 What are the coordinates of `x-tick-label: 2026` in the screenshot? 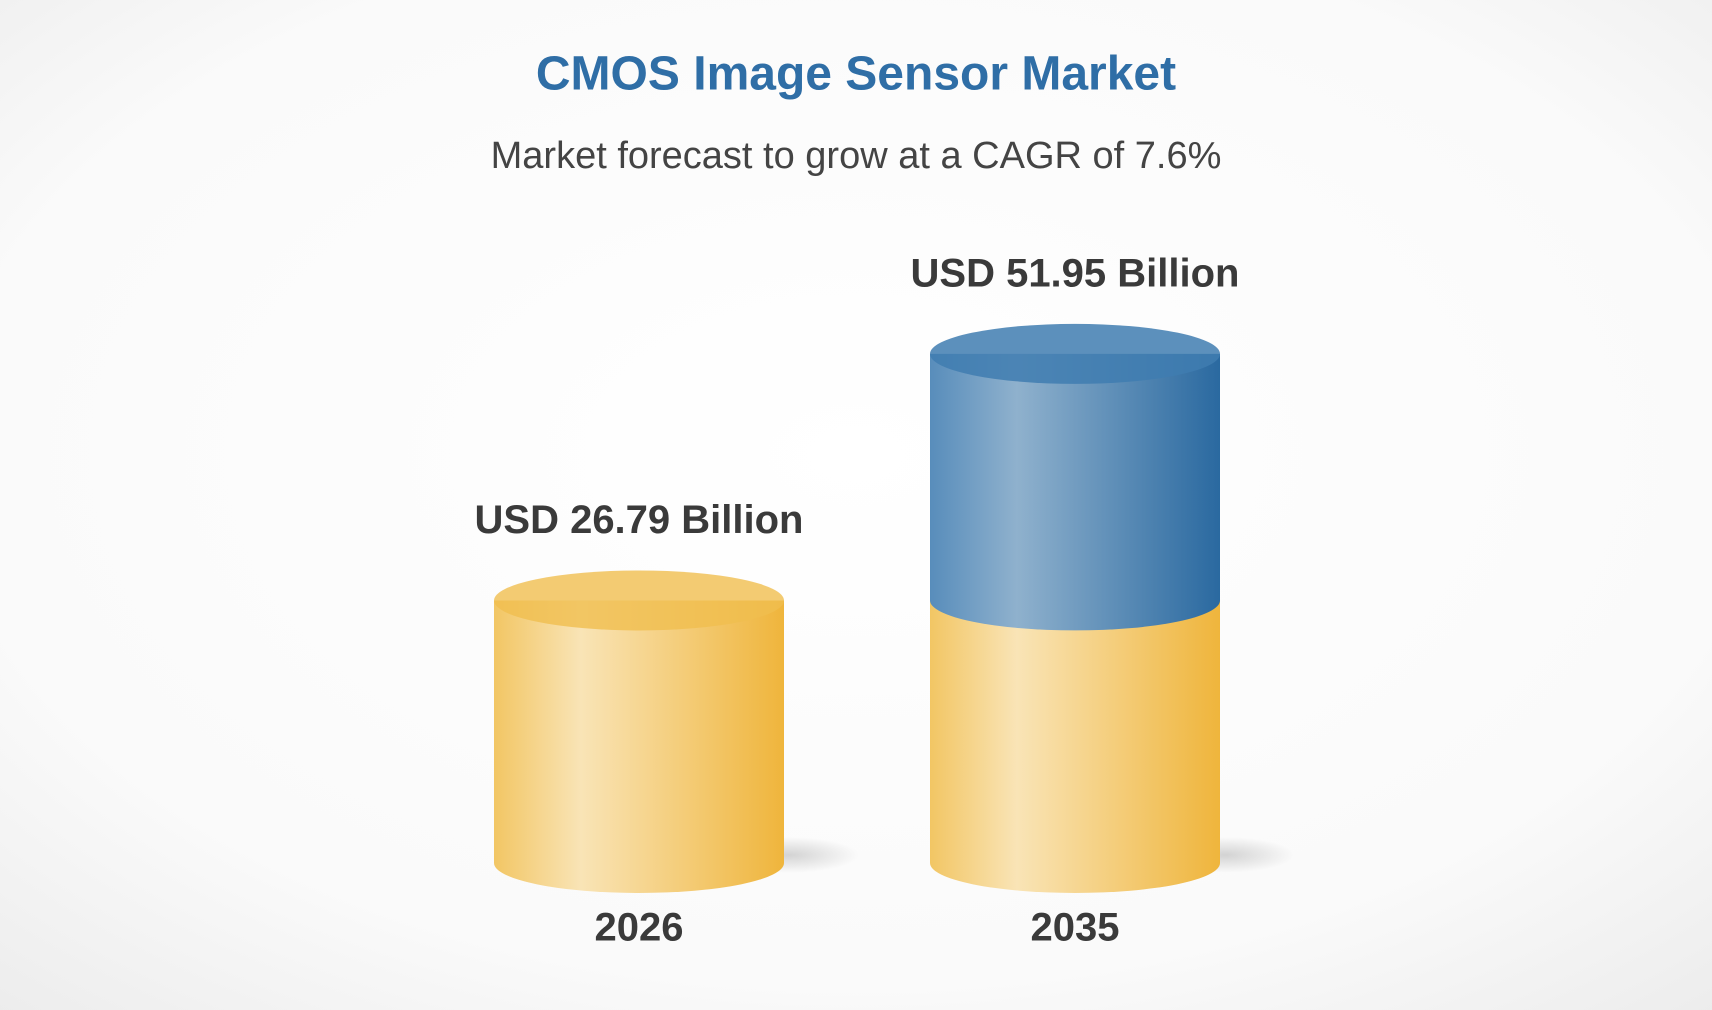 It's located at (639, 928).